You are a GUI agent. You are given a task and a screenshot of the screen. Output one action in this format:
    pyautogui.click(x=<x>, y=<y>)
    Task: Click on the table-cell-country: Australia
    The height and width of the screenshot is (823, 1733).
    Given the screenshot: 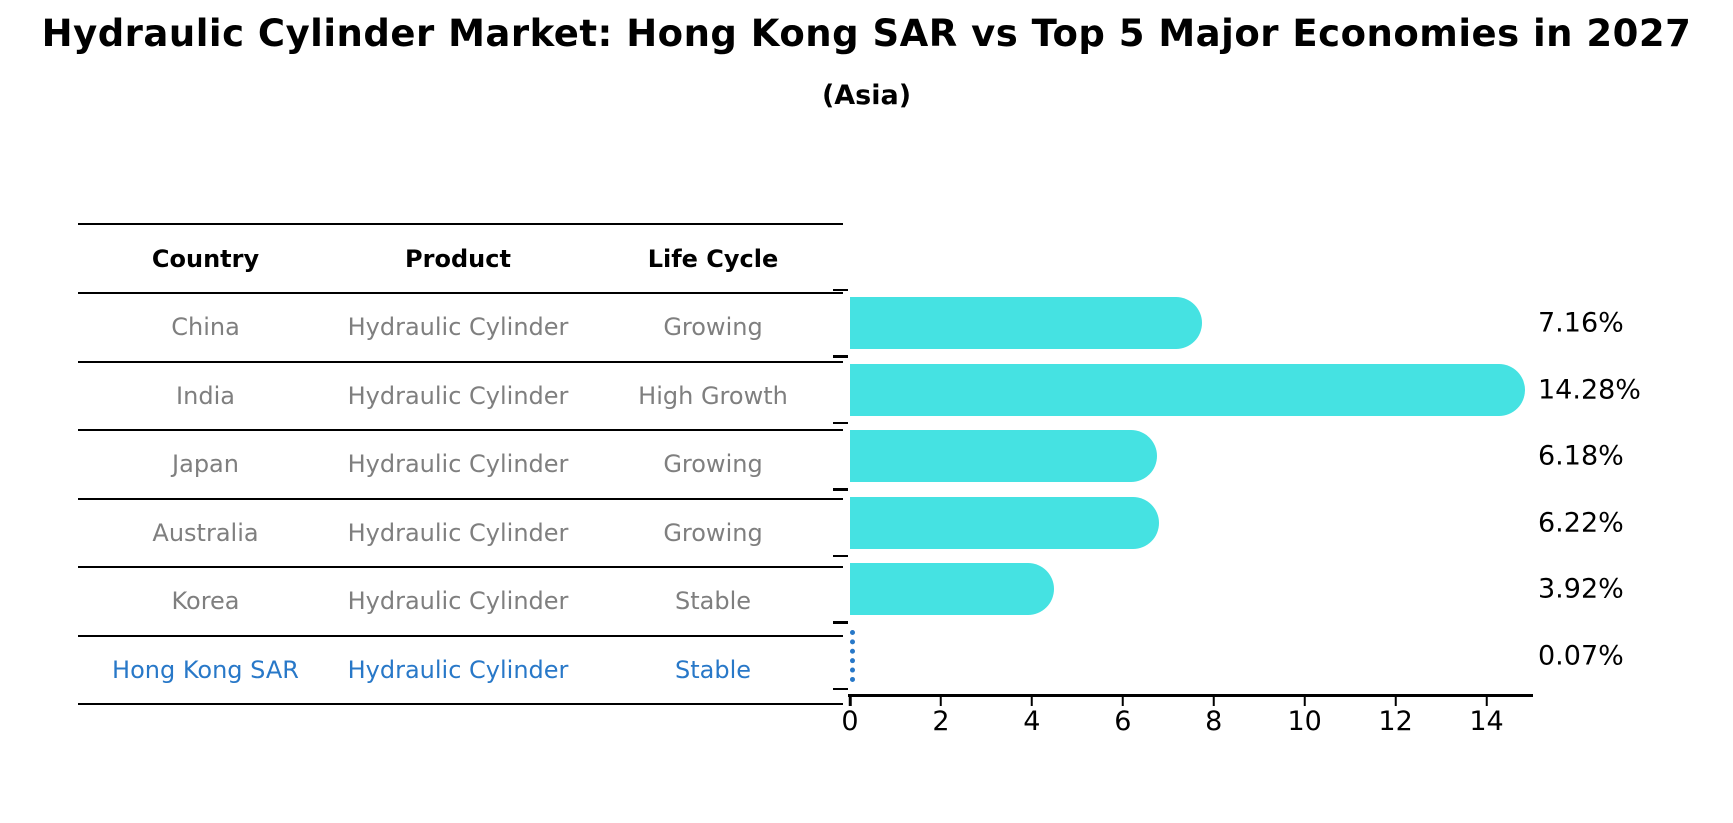 What is the action you would take?
    pyautogui.click(x=205, y=532)
    